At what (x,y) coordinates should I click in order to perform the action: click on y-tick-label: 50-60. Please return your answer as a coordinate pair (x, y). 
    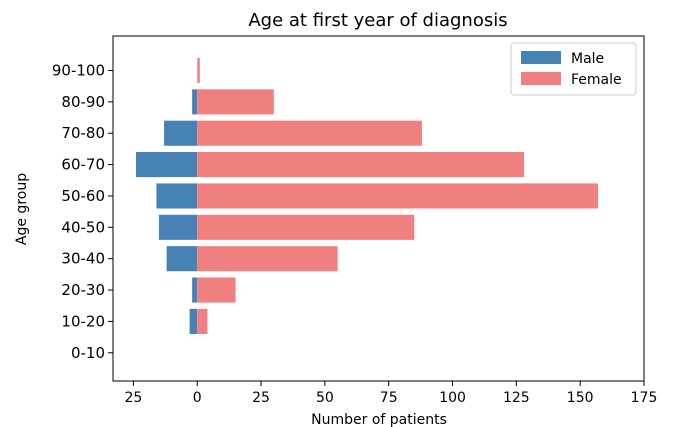
    Looking at the image, I should click on (83, 196).